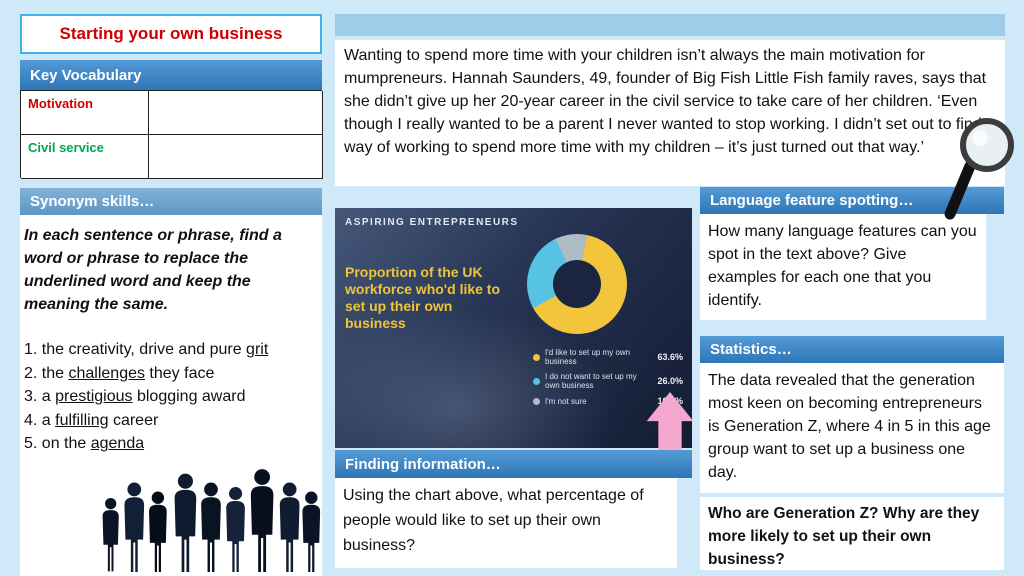 The width and height of the screenshot is (1024, 576). What do you see at coordinates (432, 222) in the screenshot?
I see `infographic-kicker: ASPIRING ENTREPRENEURS` at bounding box center [432, 222].